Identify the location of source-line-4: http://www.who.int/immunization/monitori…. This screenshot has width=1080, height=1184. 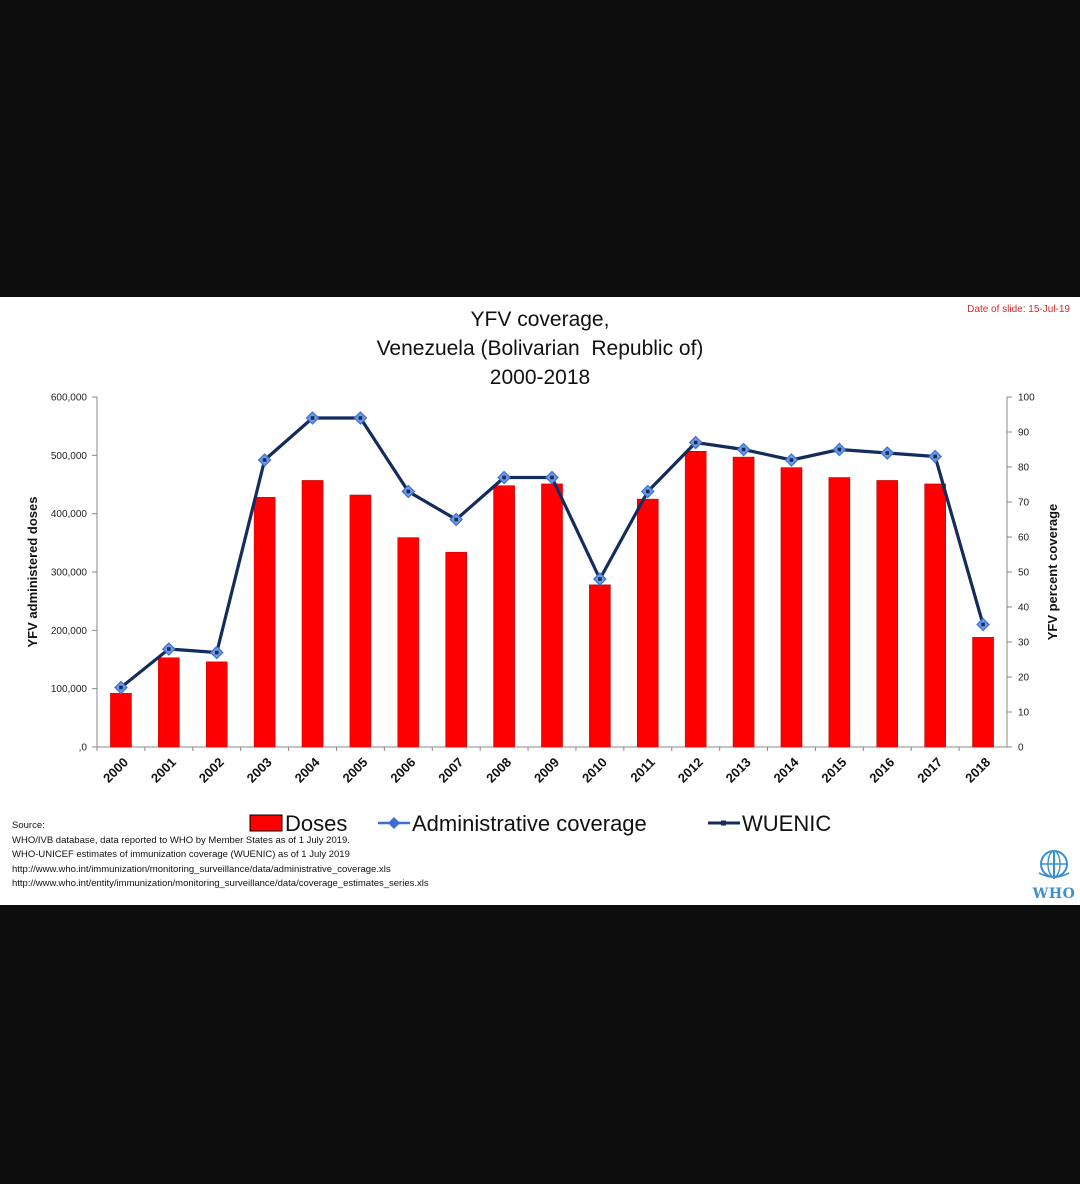
(201, 869).